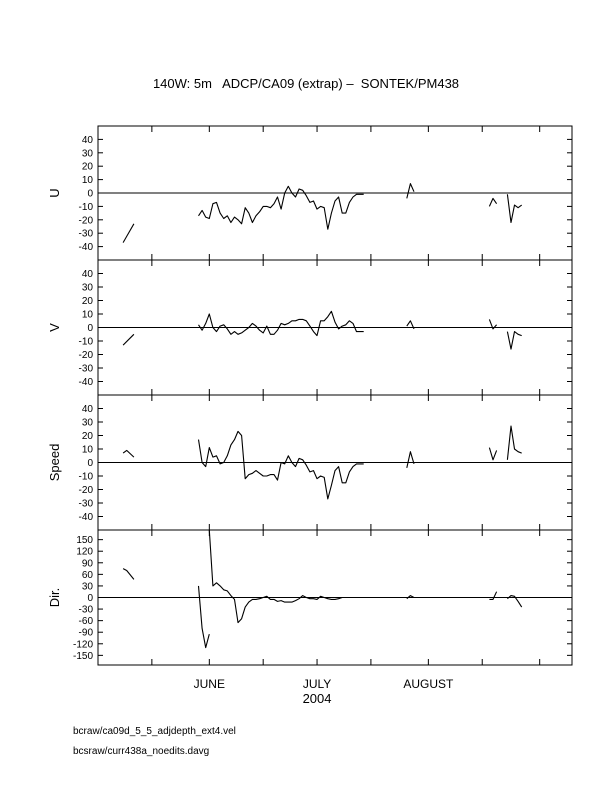  I want to click on u-ytick-label: -10, so click(86, 207).